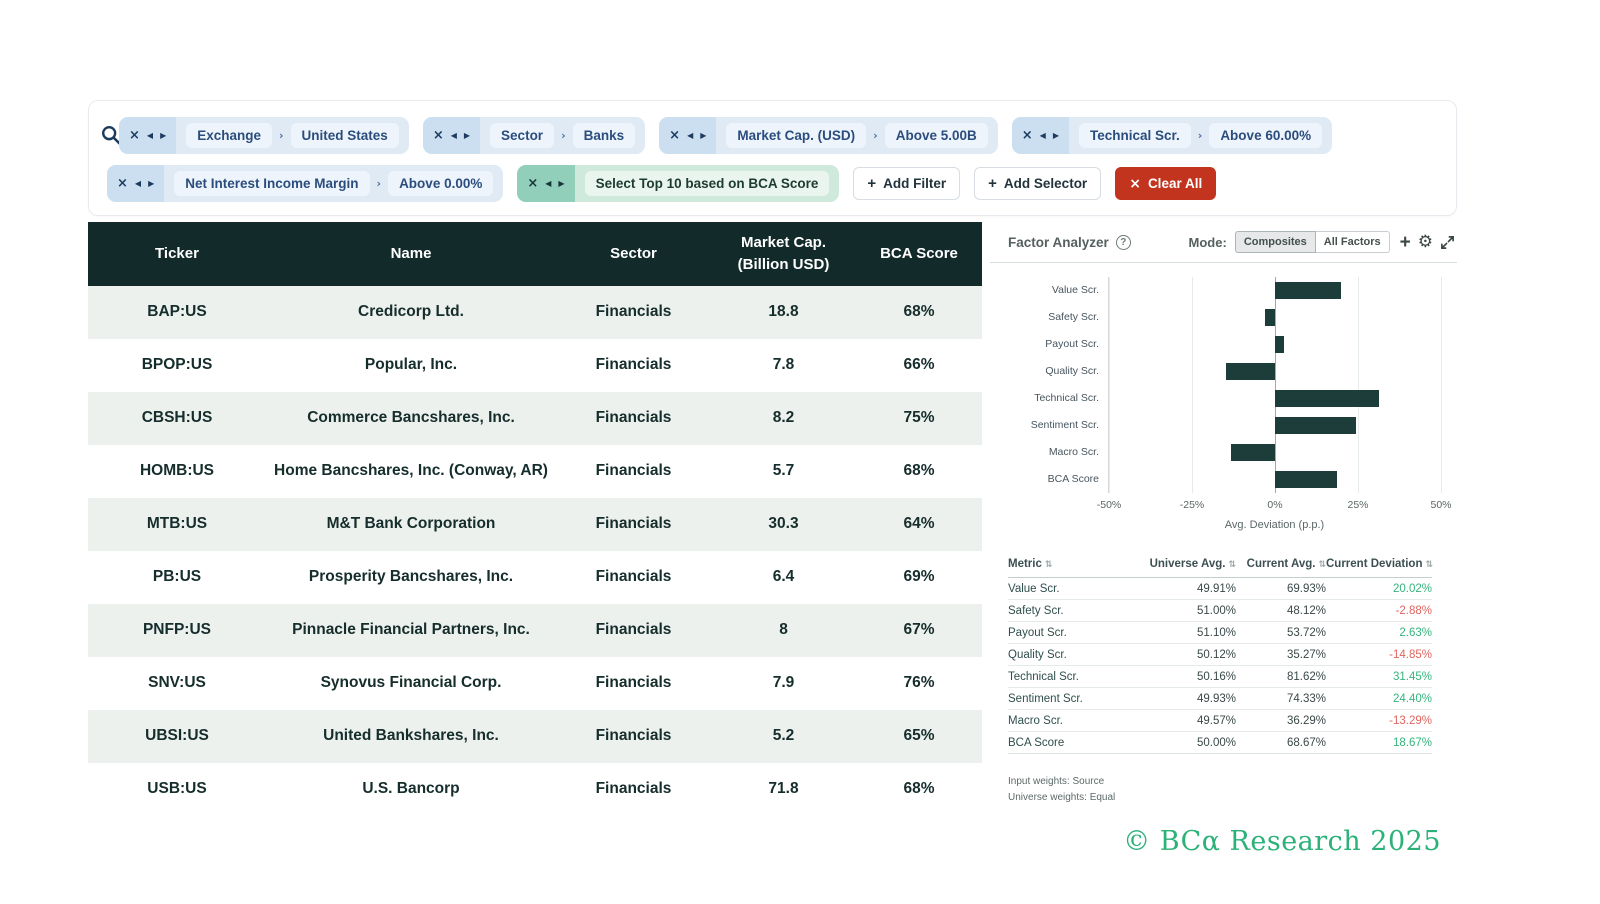  I want to click on selector-chip-select-top-10-based-on-bca-score: × ◀ ▶ Select Top 10 based on BCA Score, so click(678, 183).